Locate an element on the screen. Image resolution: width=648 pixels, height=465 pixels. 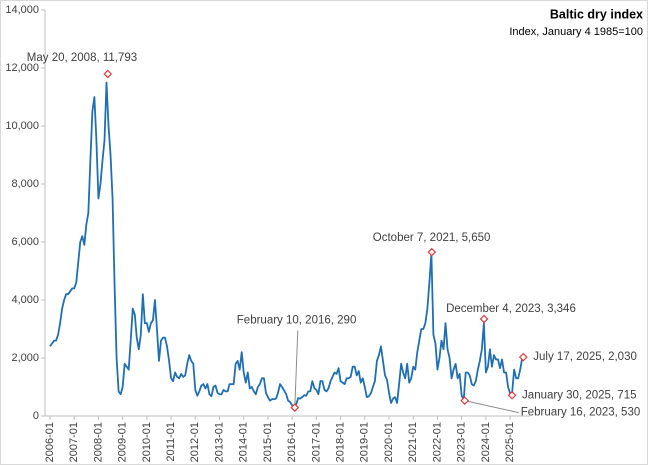
annotation-label: February 10, 2016, 290 is located at coordinates (297, 321).